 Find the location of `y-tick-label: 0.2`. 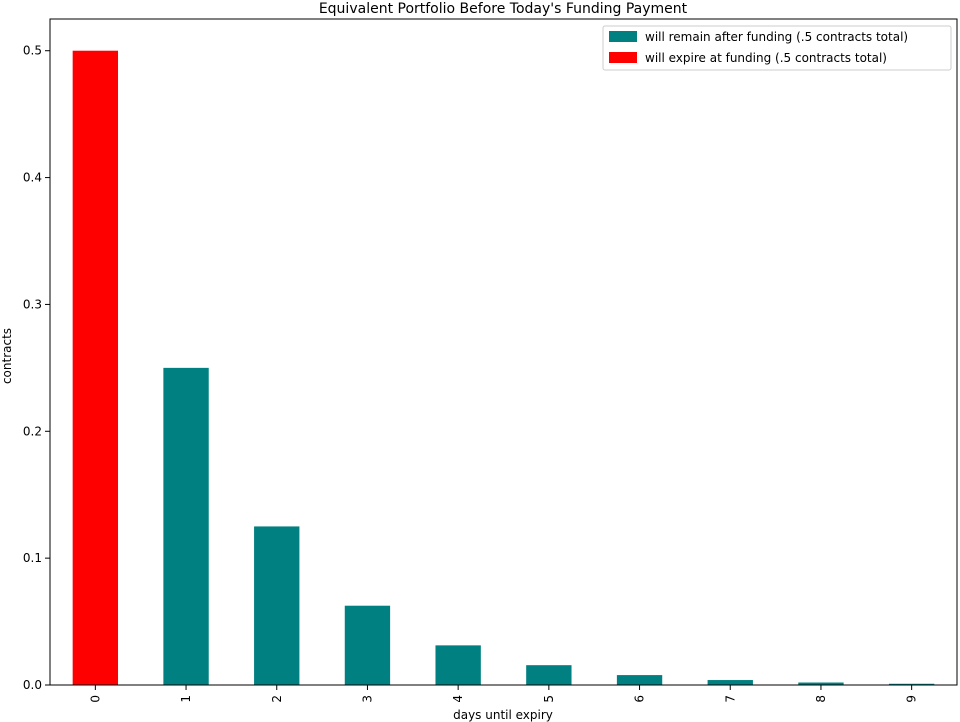

y-tick-label: 0.2 is located at coordinates (32, 431).